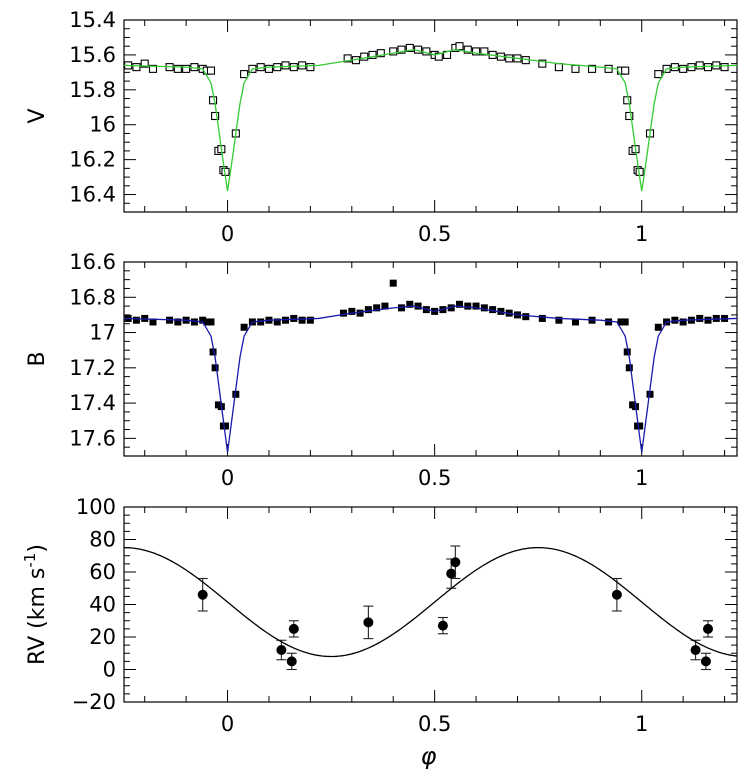 The height and width of the screenshot is (775, 739). I want to click on y-tick-label: 15.8, so click(92, 90).